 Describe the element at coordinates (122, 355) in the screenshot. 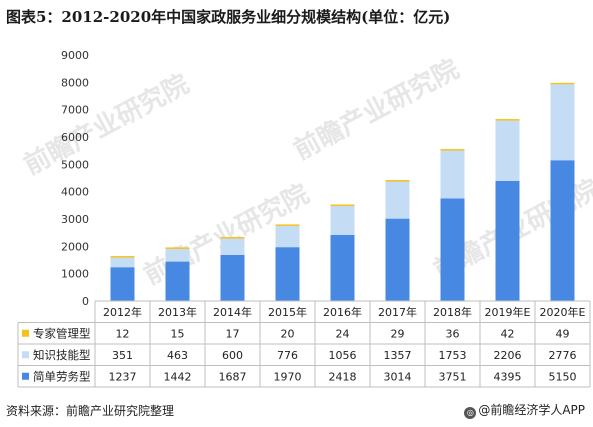

I see `data-label: 351` at that location.